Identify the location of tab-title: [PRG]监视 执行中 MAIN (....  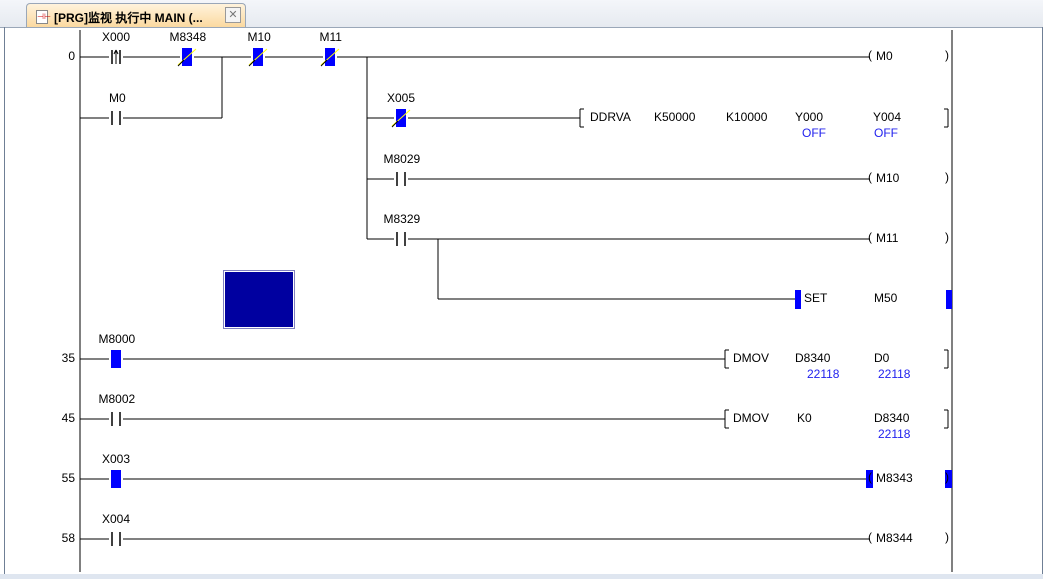
(128, 18).